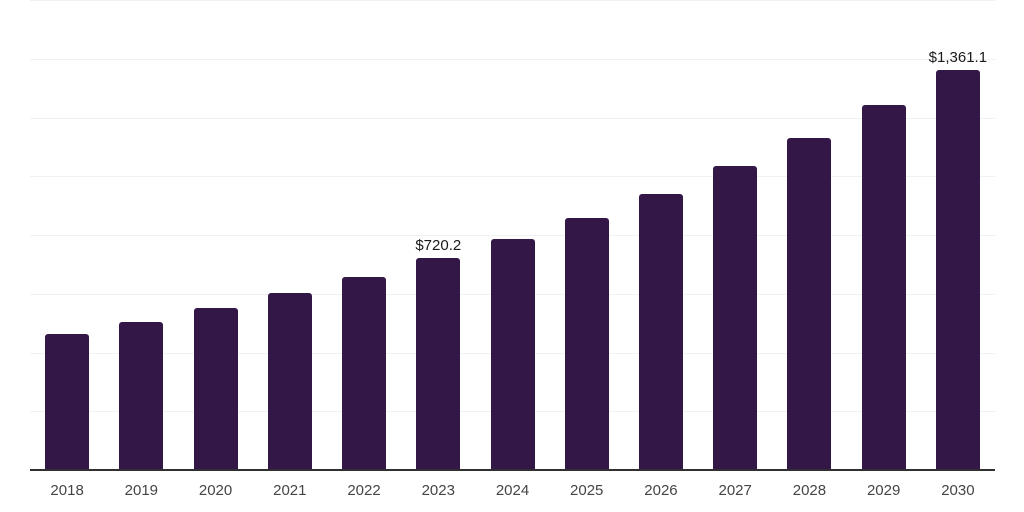 This screenshot has height=512, width=1024. What do you see at coordinates (957, 270) in the screenshot?
I see `bar-2030` at bounding box center [957, 270].